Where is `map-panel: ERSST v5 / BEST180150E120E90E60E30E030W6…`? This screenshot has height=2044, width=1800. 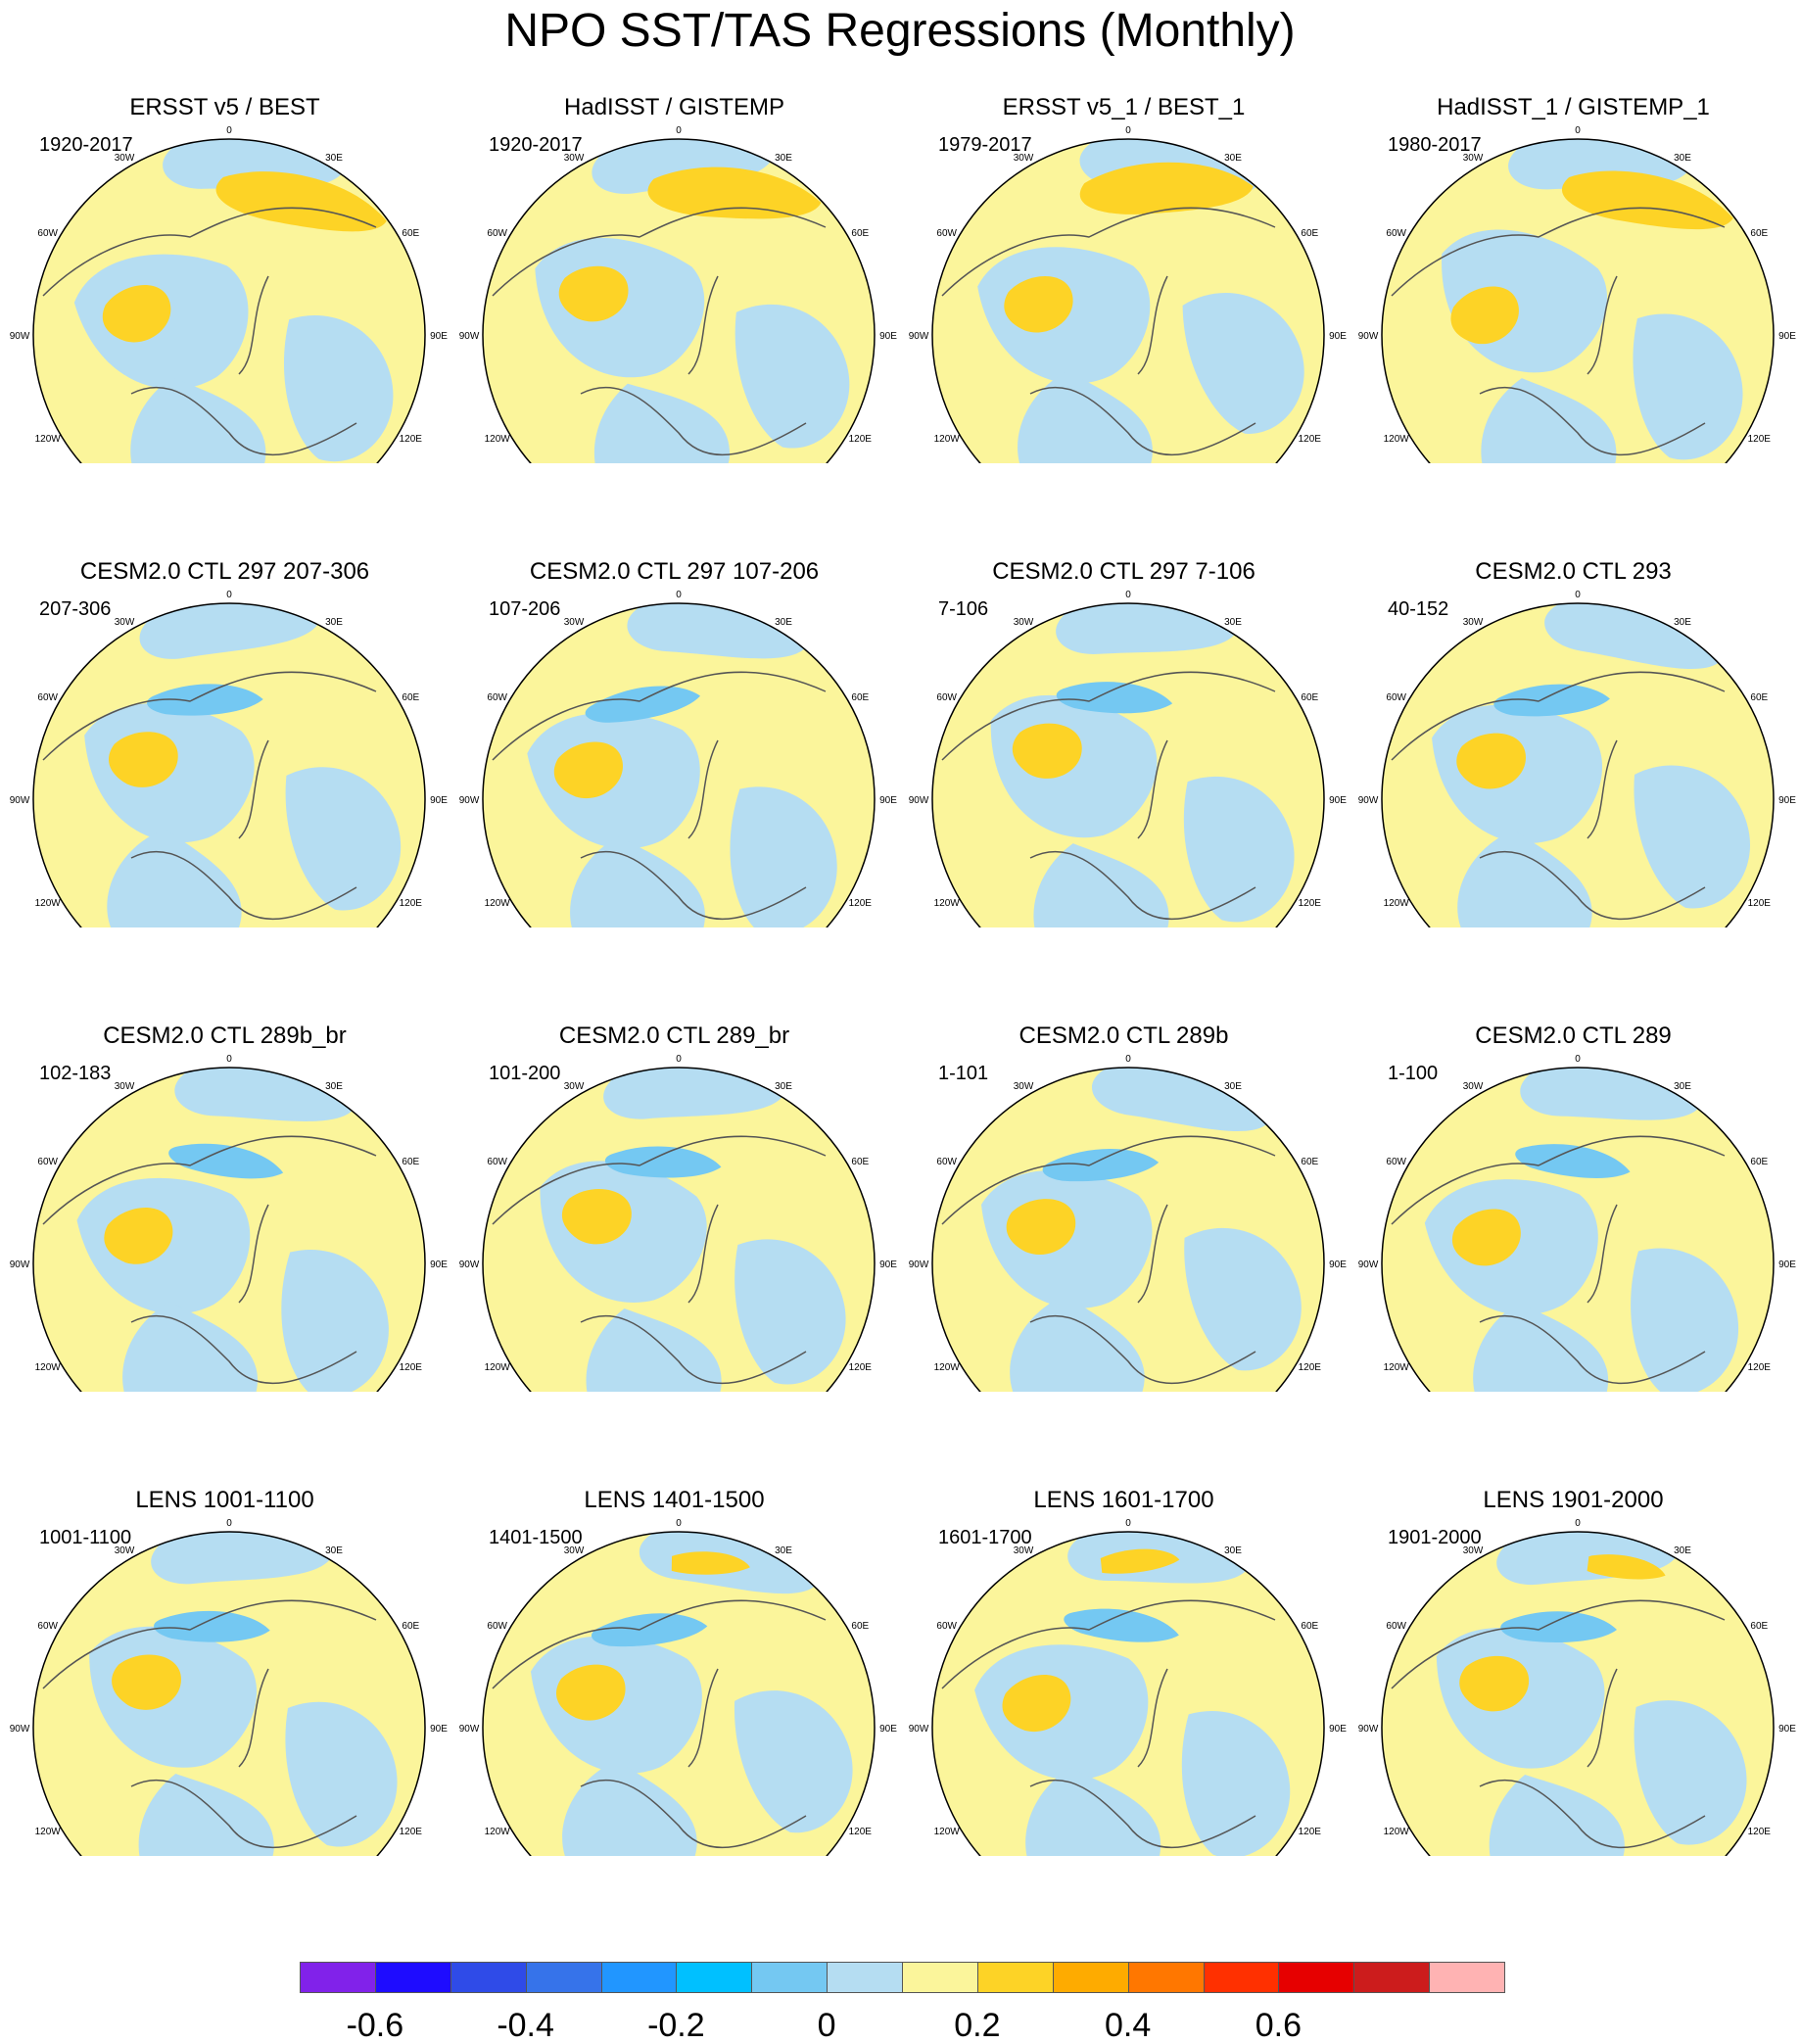
map-panel: ERSST v5 / BEST180150E120E90E60E30E030W6… is located at coordinates (225, 231).